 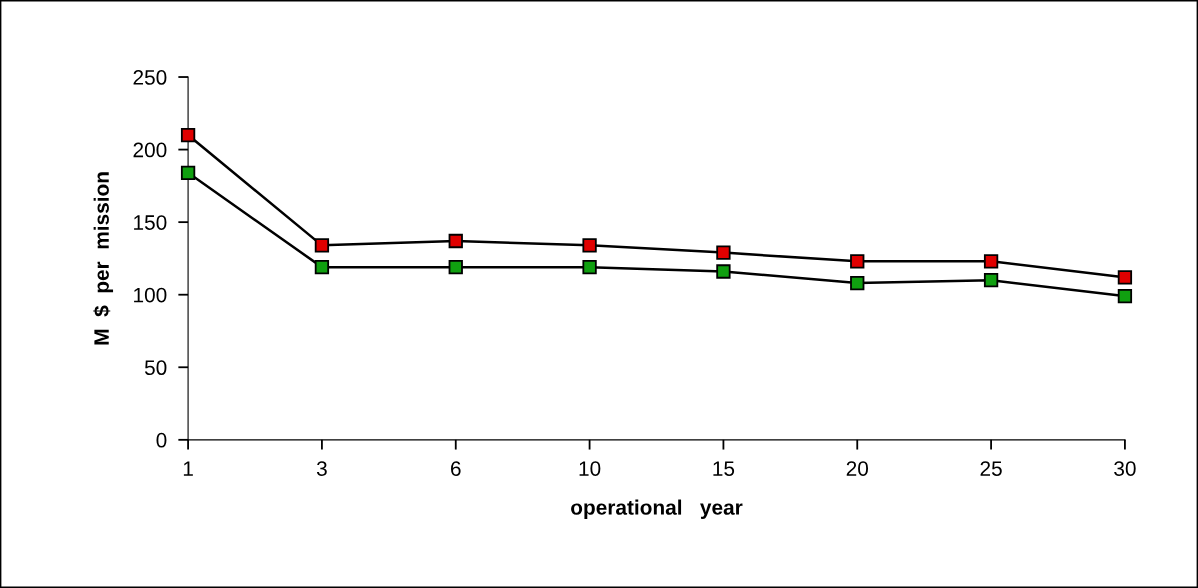 What do you see at coordinates (188, 468) in the screenshot?
I see `x-tick-label: 1` at bounding box center [188, 468].